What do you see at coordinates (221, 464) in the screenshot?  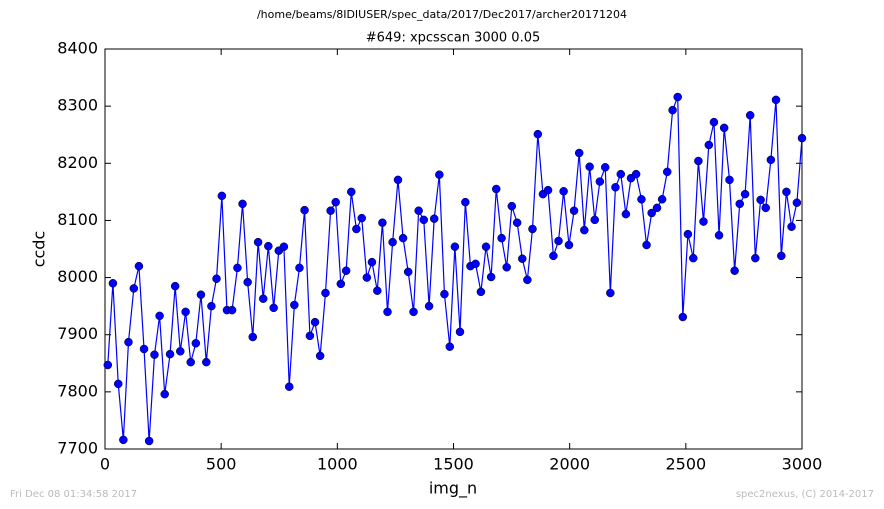 I see `x-tick-label: 500` at bounding box center [221, 464].